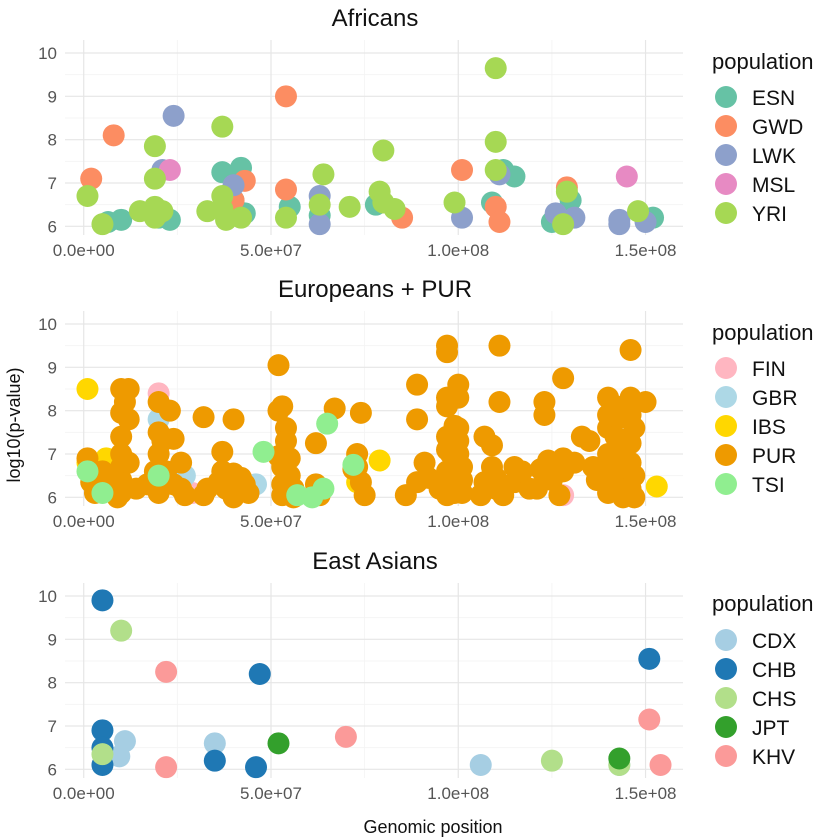  I want to click on panel-europeans-pur-xticks: 0.0e+00 5.0e+07 1.0e+08 1.5e+08, so click(365, 521).